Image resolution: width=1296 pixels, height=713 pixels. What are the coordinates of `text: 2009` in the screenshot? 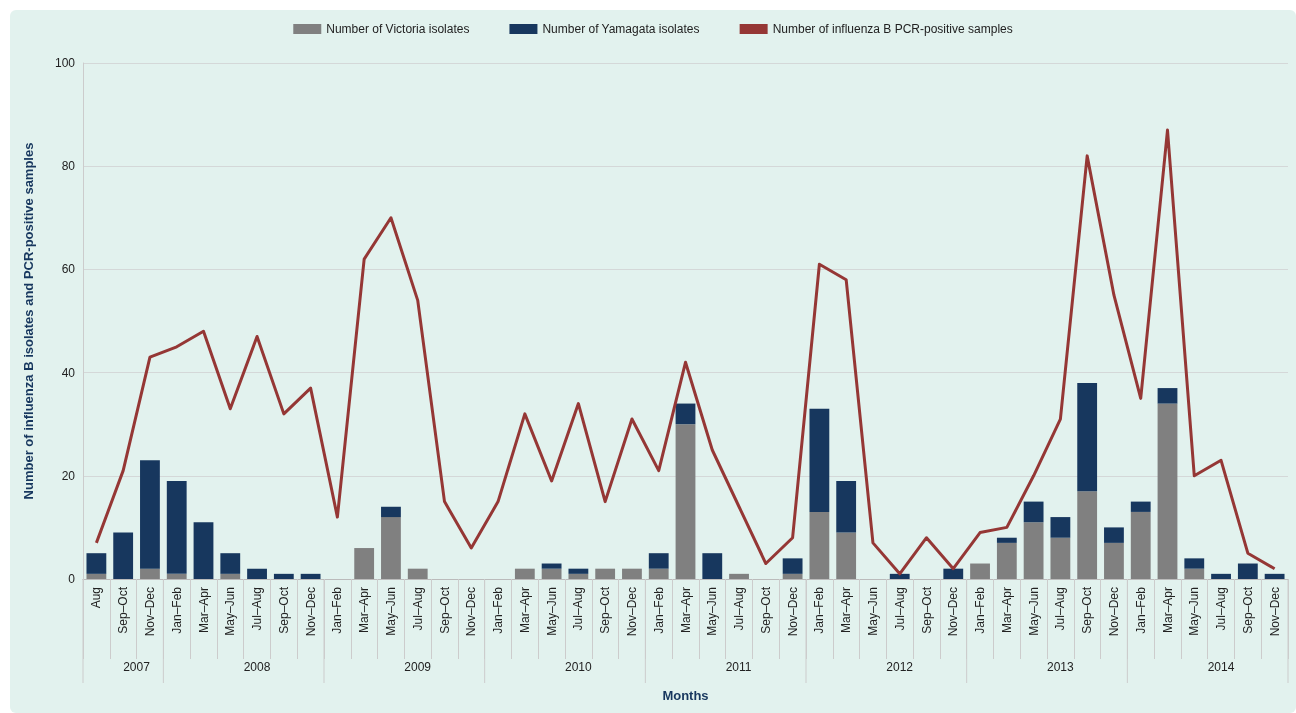 It's located at (418, 667).